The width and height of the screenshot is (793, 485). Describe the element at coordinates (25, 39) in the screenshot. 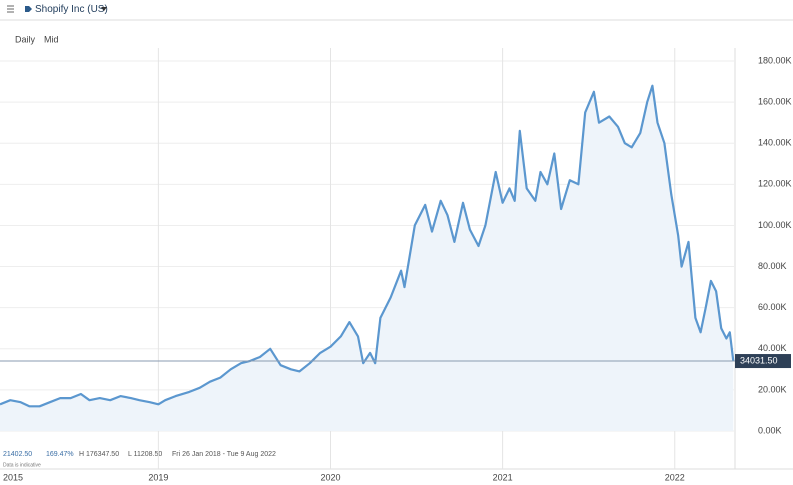

I see `interval-button: Daily` at that location.